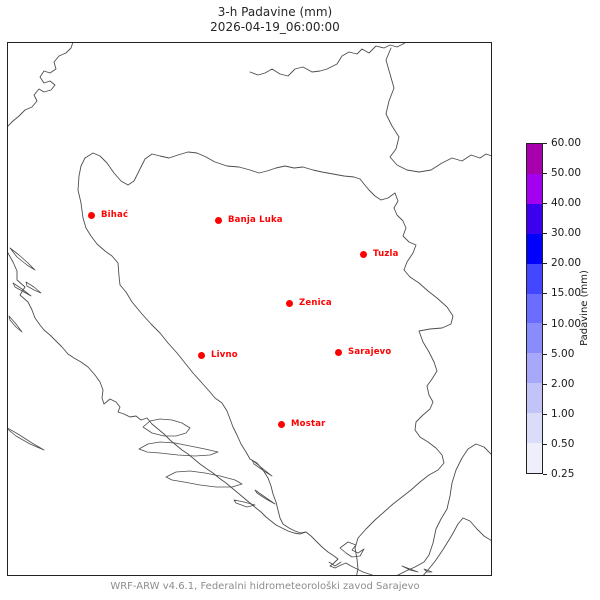 The image size is (600, 600). Describe the element at coordinates (386, 253) in the screenshot. I see `city-label: Tuzla` at that location.